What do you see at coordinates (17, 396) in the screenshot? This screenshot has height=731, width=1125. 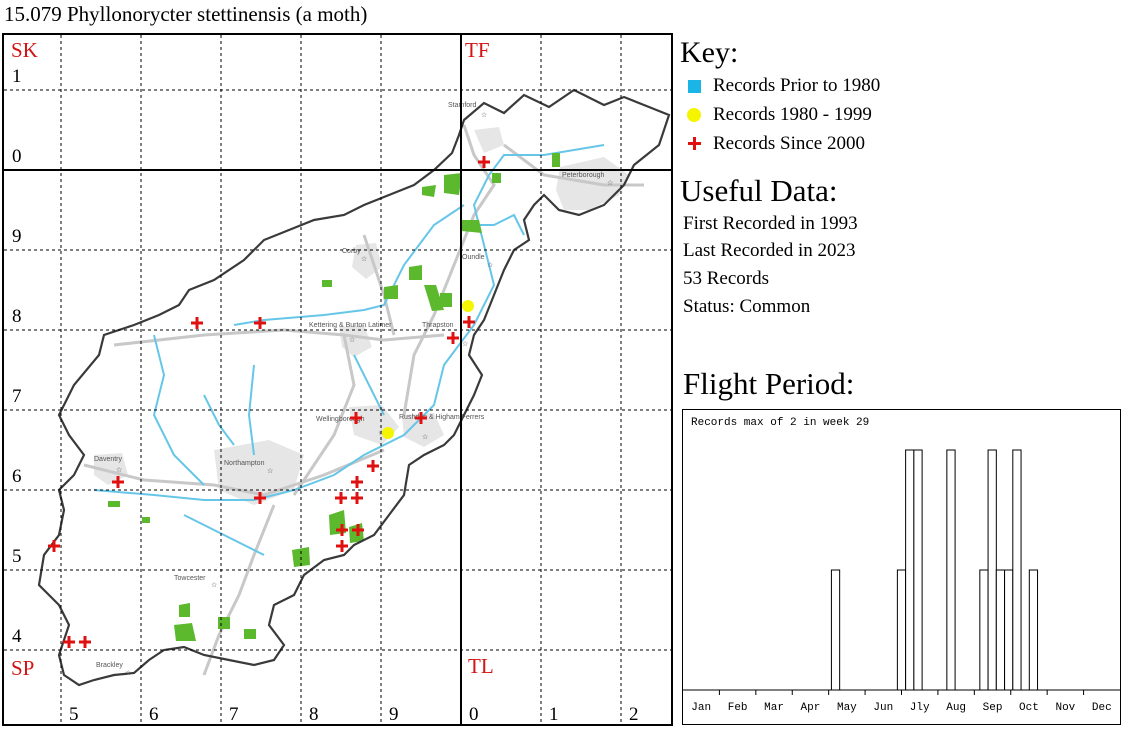 I see `northing-label: 7` at bounding box center [17, 396].